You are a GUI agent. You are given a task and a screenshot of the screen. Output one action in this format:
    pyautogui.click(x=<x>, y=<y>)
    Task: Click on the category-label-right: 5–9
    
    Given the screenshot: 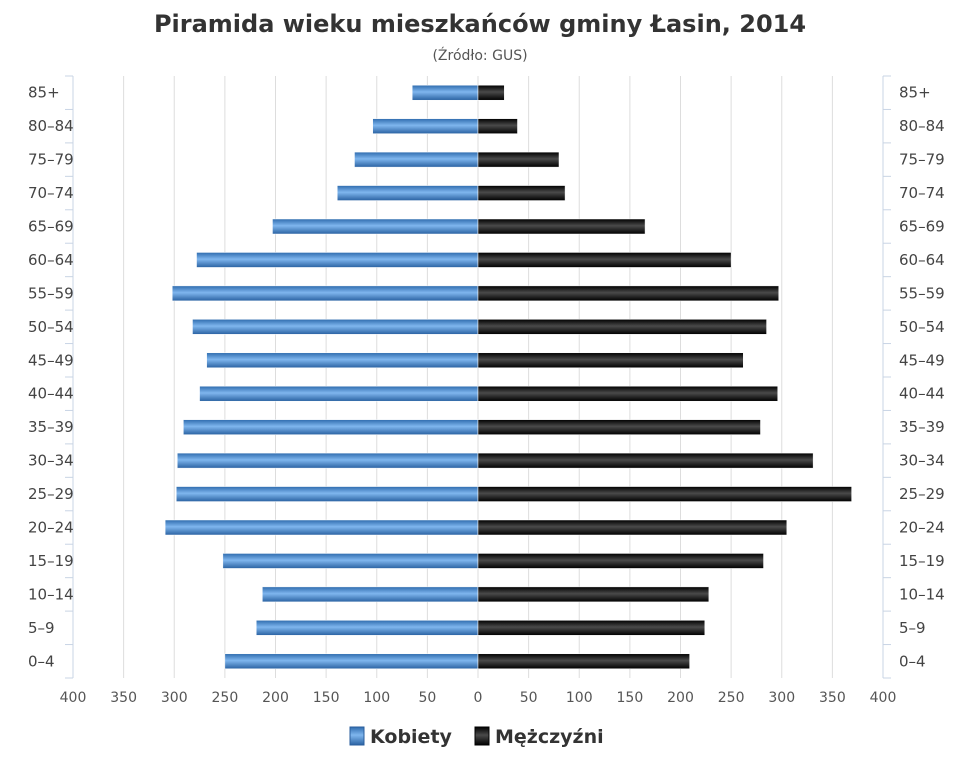 What is the action you would take?
    pyautogui.click(x=912, y=628)
    